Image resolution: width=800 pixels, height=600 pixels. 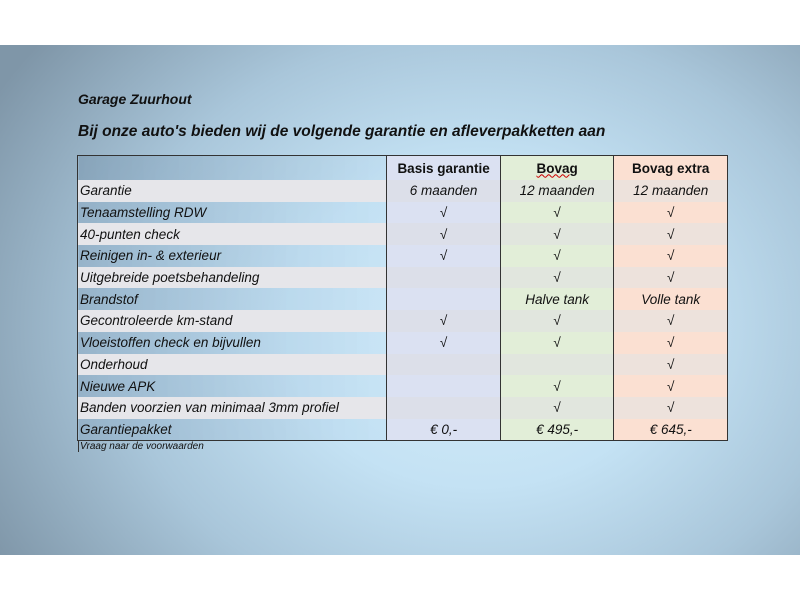 What do you see at coordinates (670, 429) in the screenshot?
I see `row-value: € 645,-` at bounding box center [670, 429].